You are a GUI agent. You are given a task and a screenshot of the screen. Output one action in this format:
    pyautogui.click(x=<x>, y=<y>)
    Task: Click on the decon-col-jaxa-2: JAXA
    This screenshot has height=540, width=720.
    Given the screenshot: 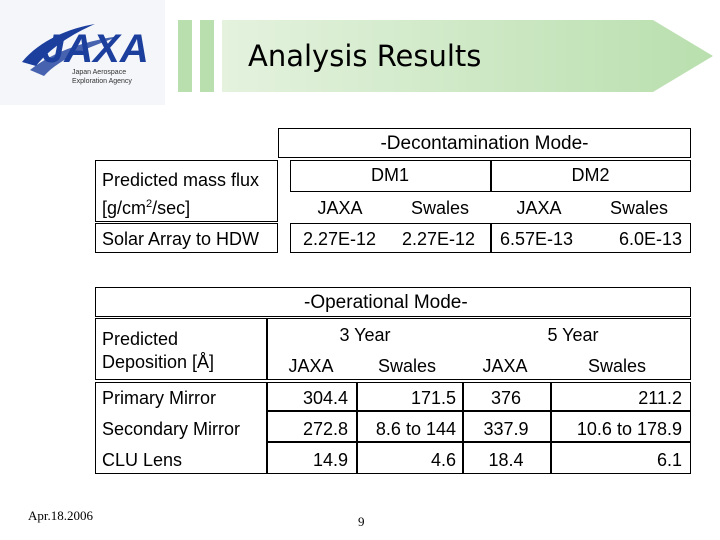 What is the action you would take?
    pyautogui.click(x=539, y=208)
    